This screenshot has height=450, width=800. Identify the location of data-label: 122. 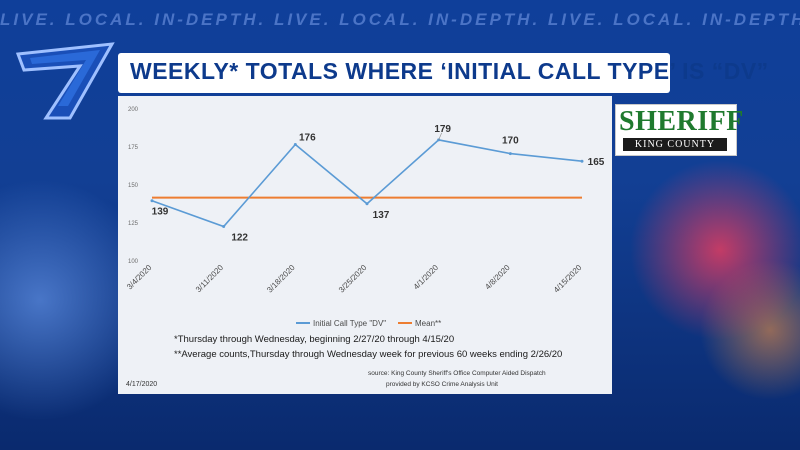
(239, 238).